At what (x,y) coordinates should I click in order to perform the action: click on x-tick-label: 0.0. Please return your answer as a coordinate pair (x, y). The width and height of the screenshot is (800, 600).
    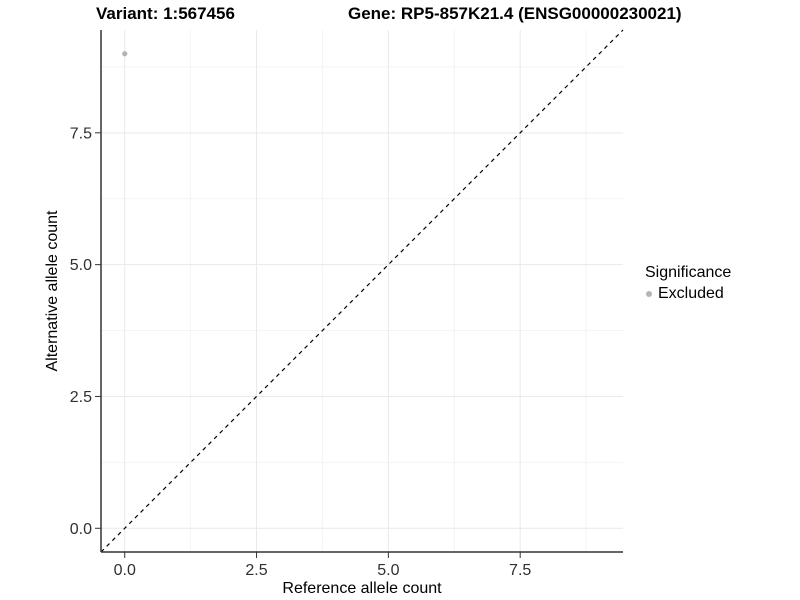
    Looking at the image, I should click on (125, 570).